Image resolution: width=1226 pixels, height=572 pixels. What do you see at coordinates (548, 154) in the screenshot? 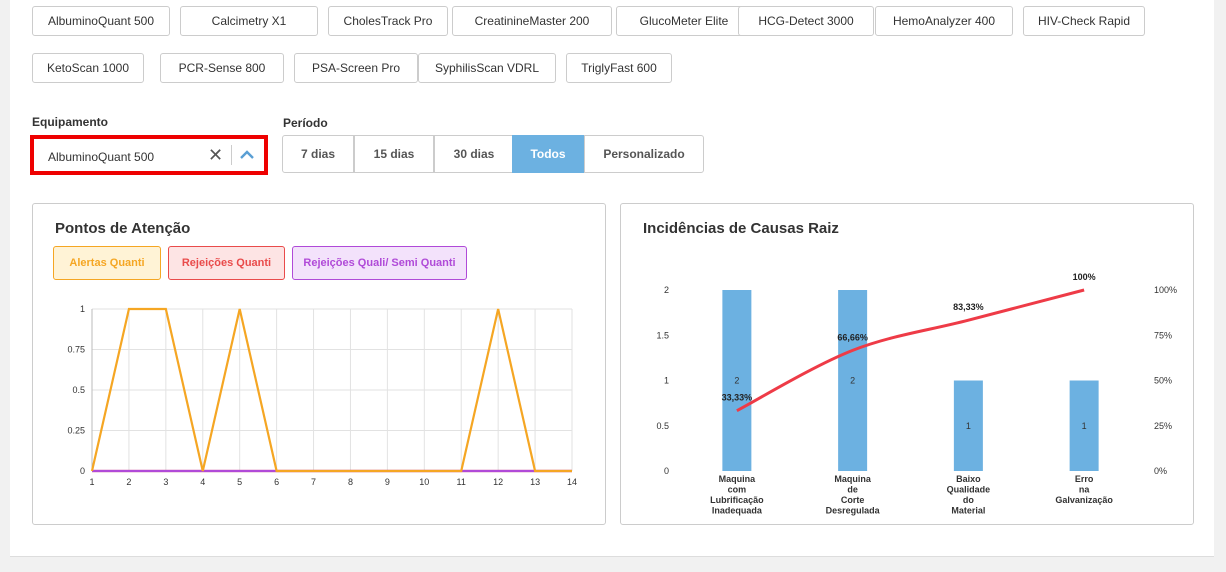
I see `period-option: Todos` at bounding box center [548, 154].